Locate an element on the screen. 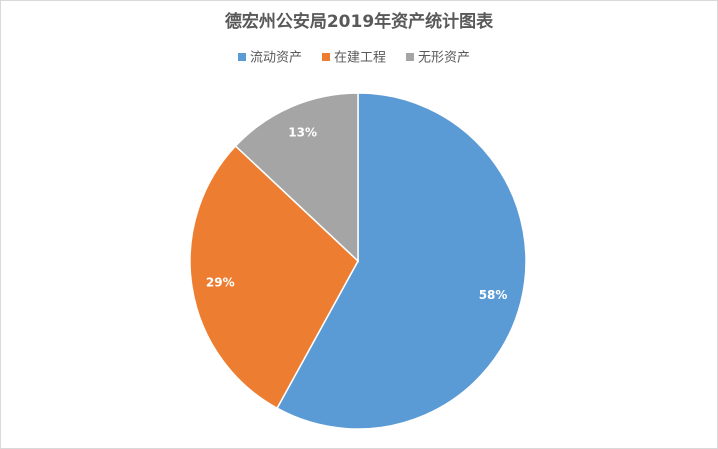 This screenshot has width=718, height=449. legend-label: 无形资产 is located at coordinates (444, 58).